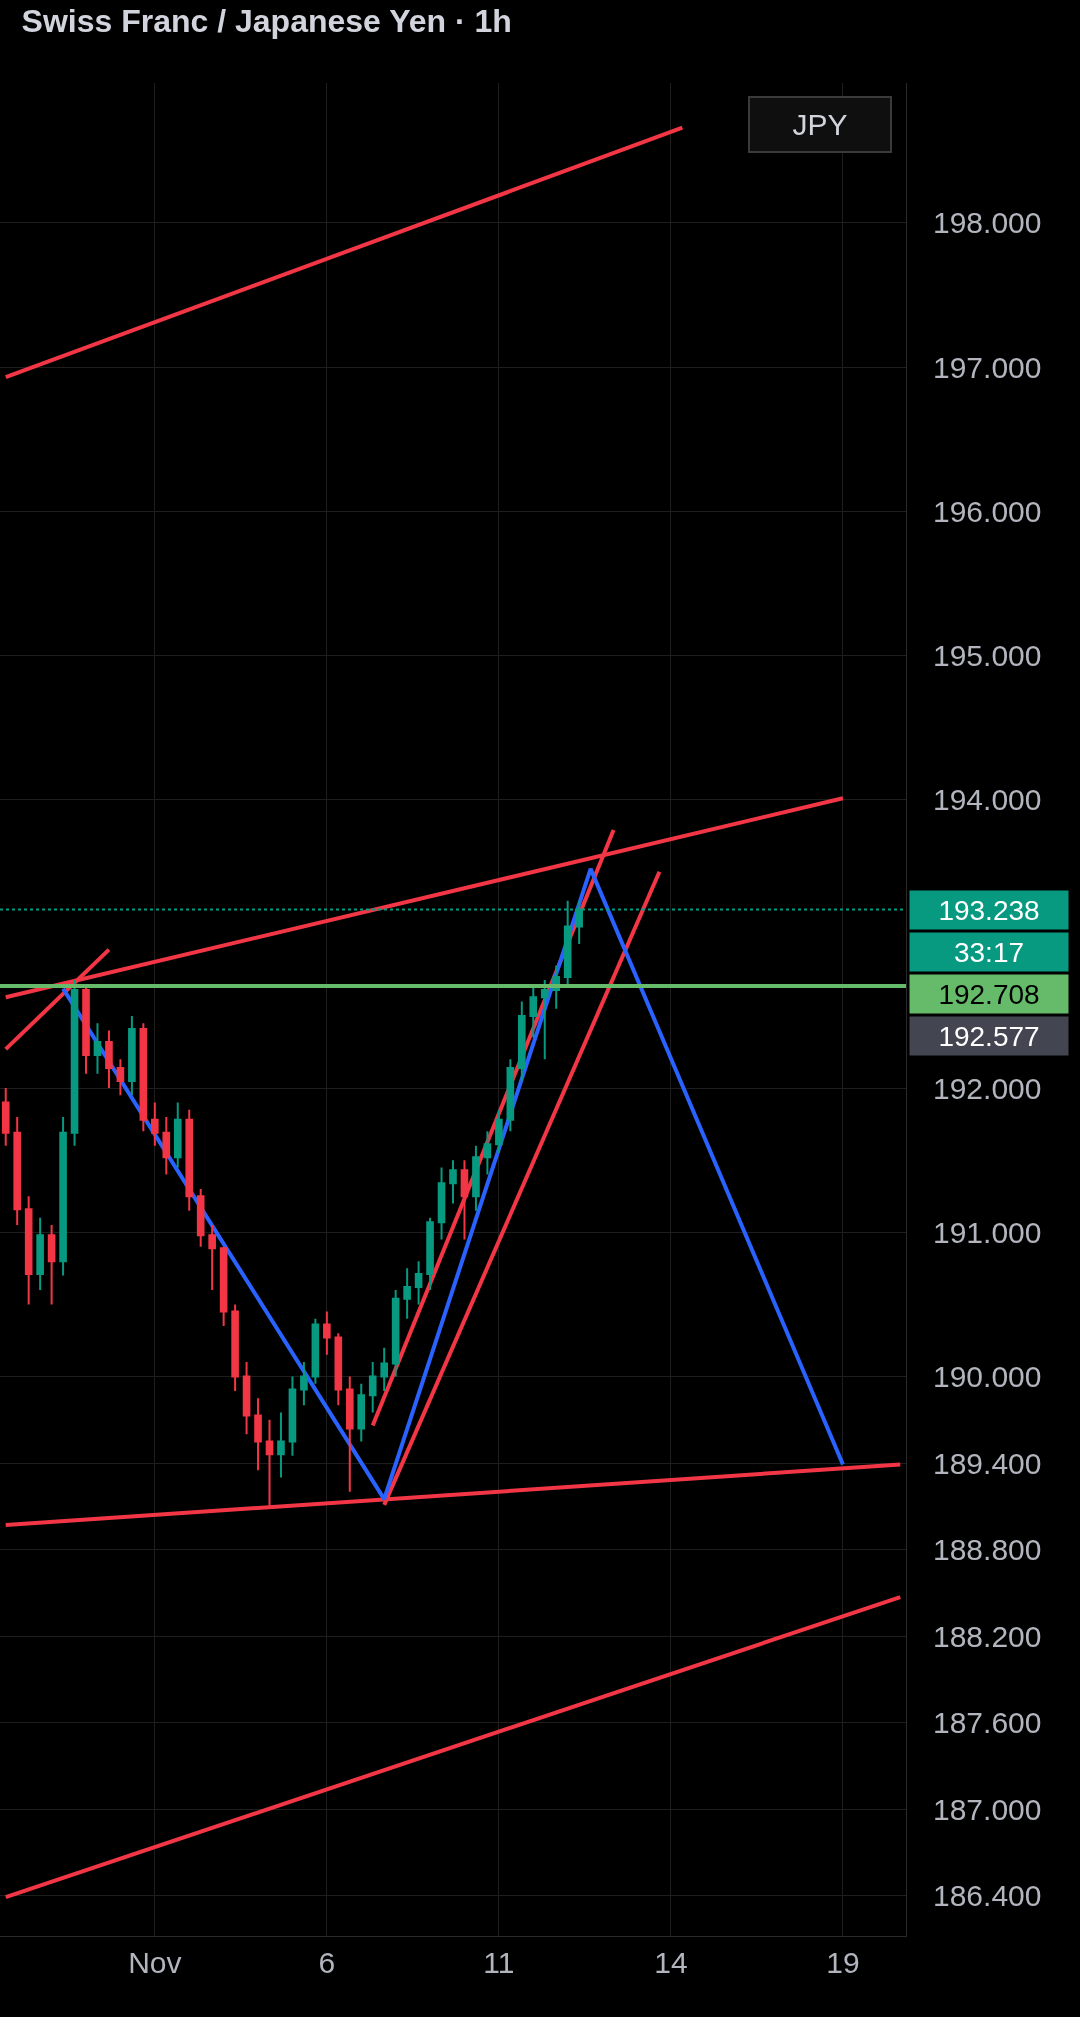 Image resolution: width=1080 pixels, height=2017 pixels. Describe the element at coordinates (989, 952) in the screenshot. I see `text: 33:17` at that location.